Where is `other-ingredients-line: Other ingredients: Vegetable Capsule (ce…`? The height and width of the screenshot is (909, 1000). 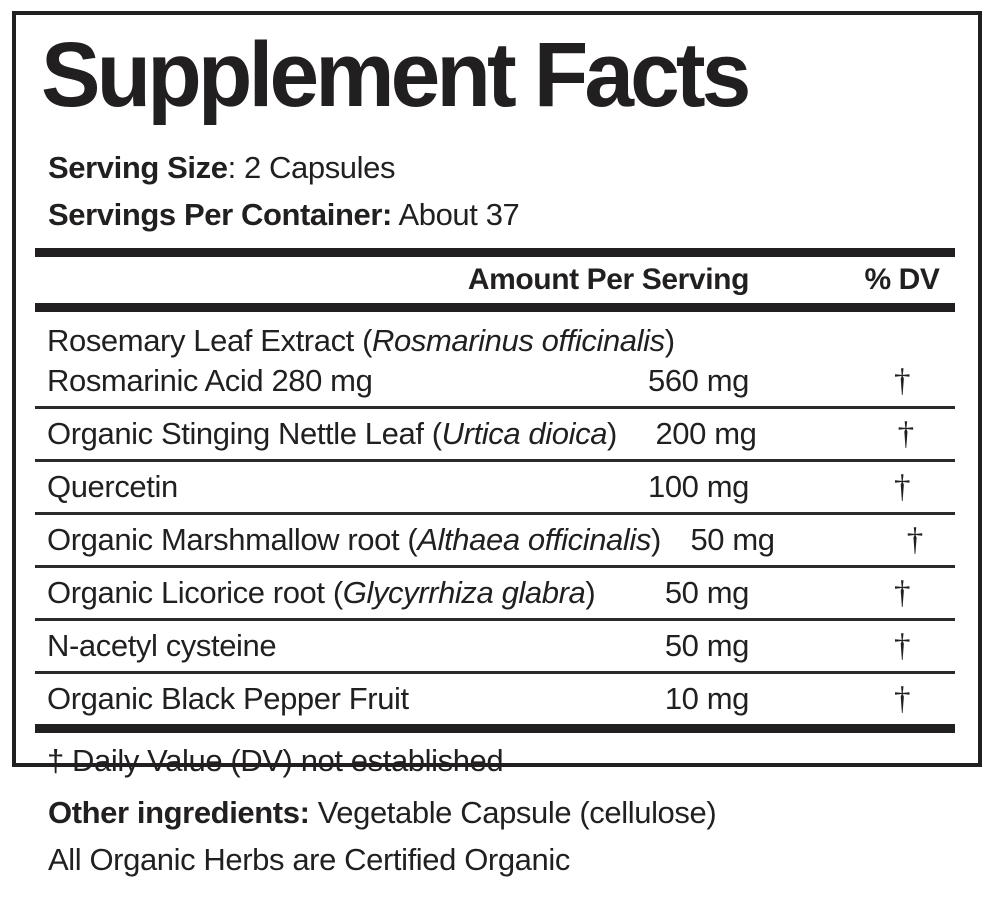
other-ingredients-line: Other ingredients: Vegetable Capsule (ce… is located at coordinates (382, 813).